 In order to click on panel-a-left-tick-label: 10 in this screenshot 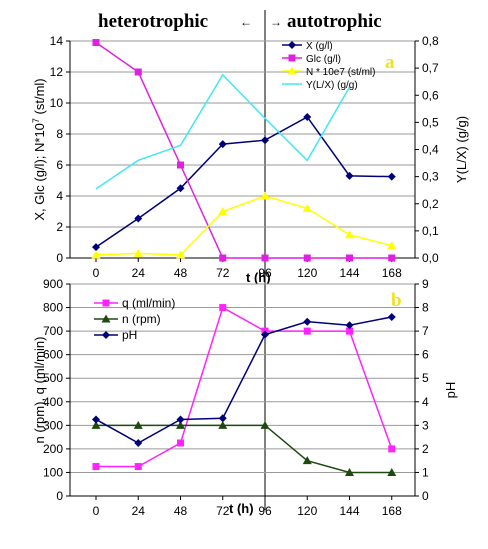, I will do `click(57, 103)`.